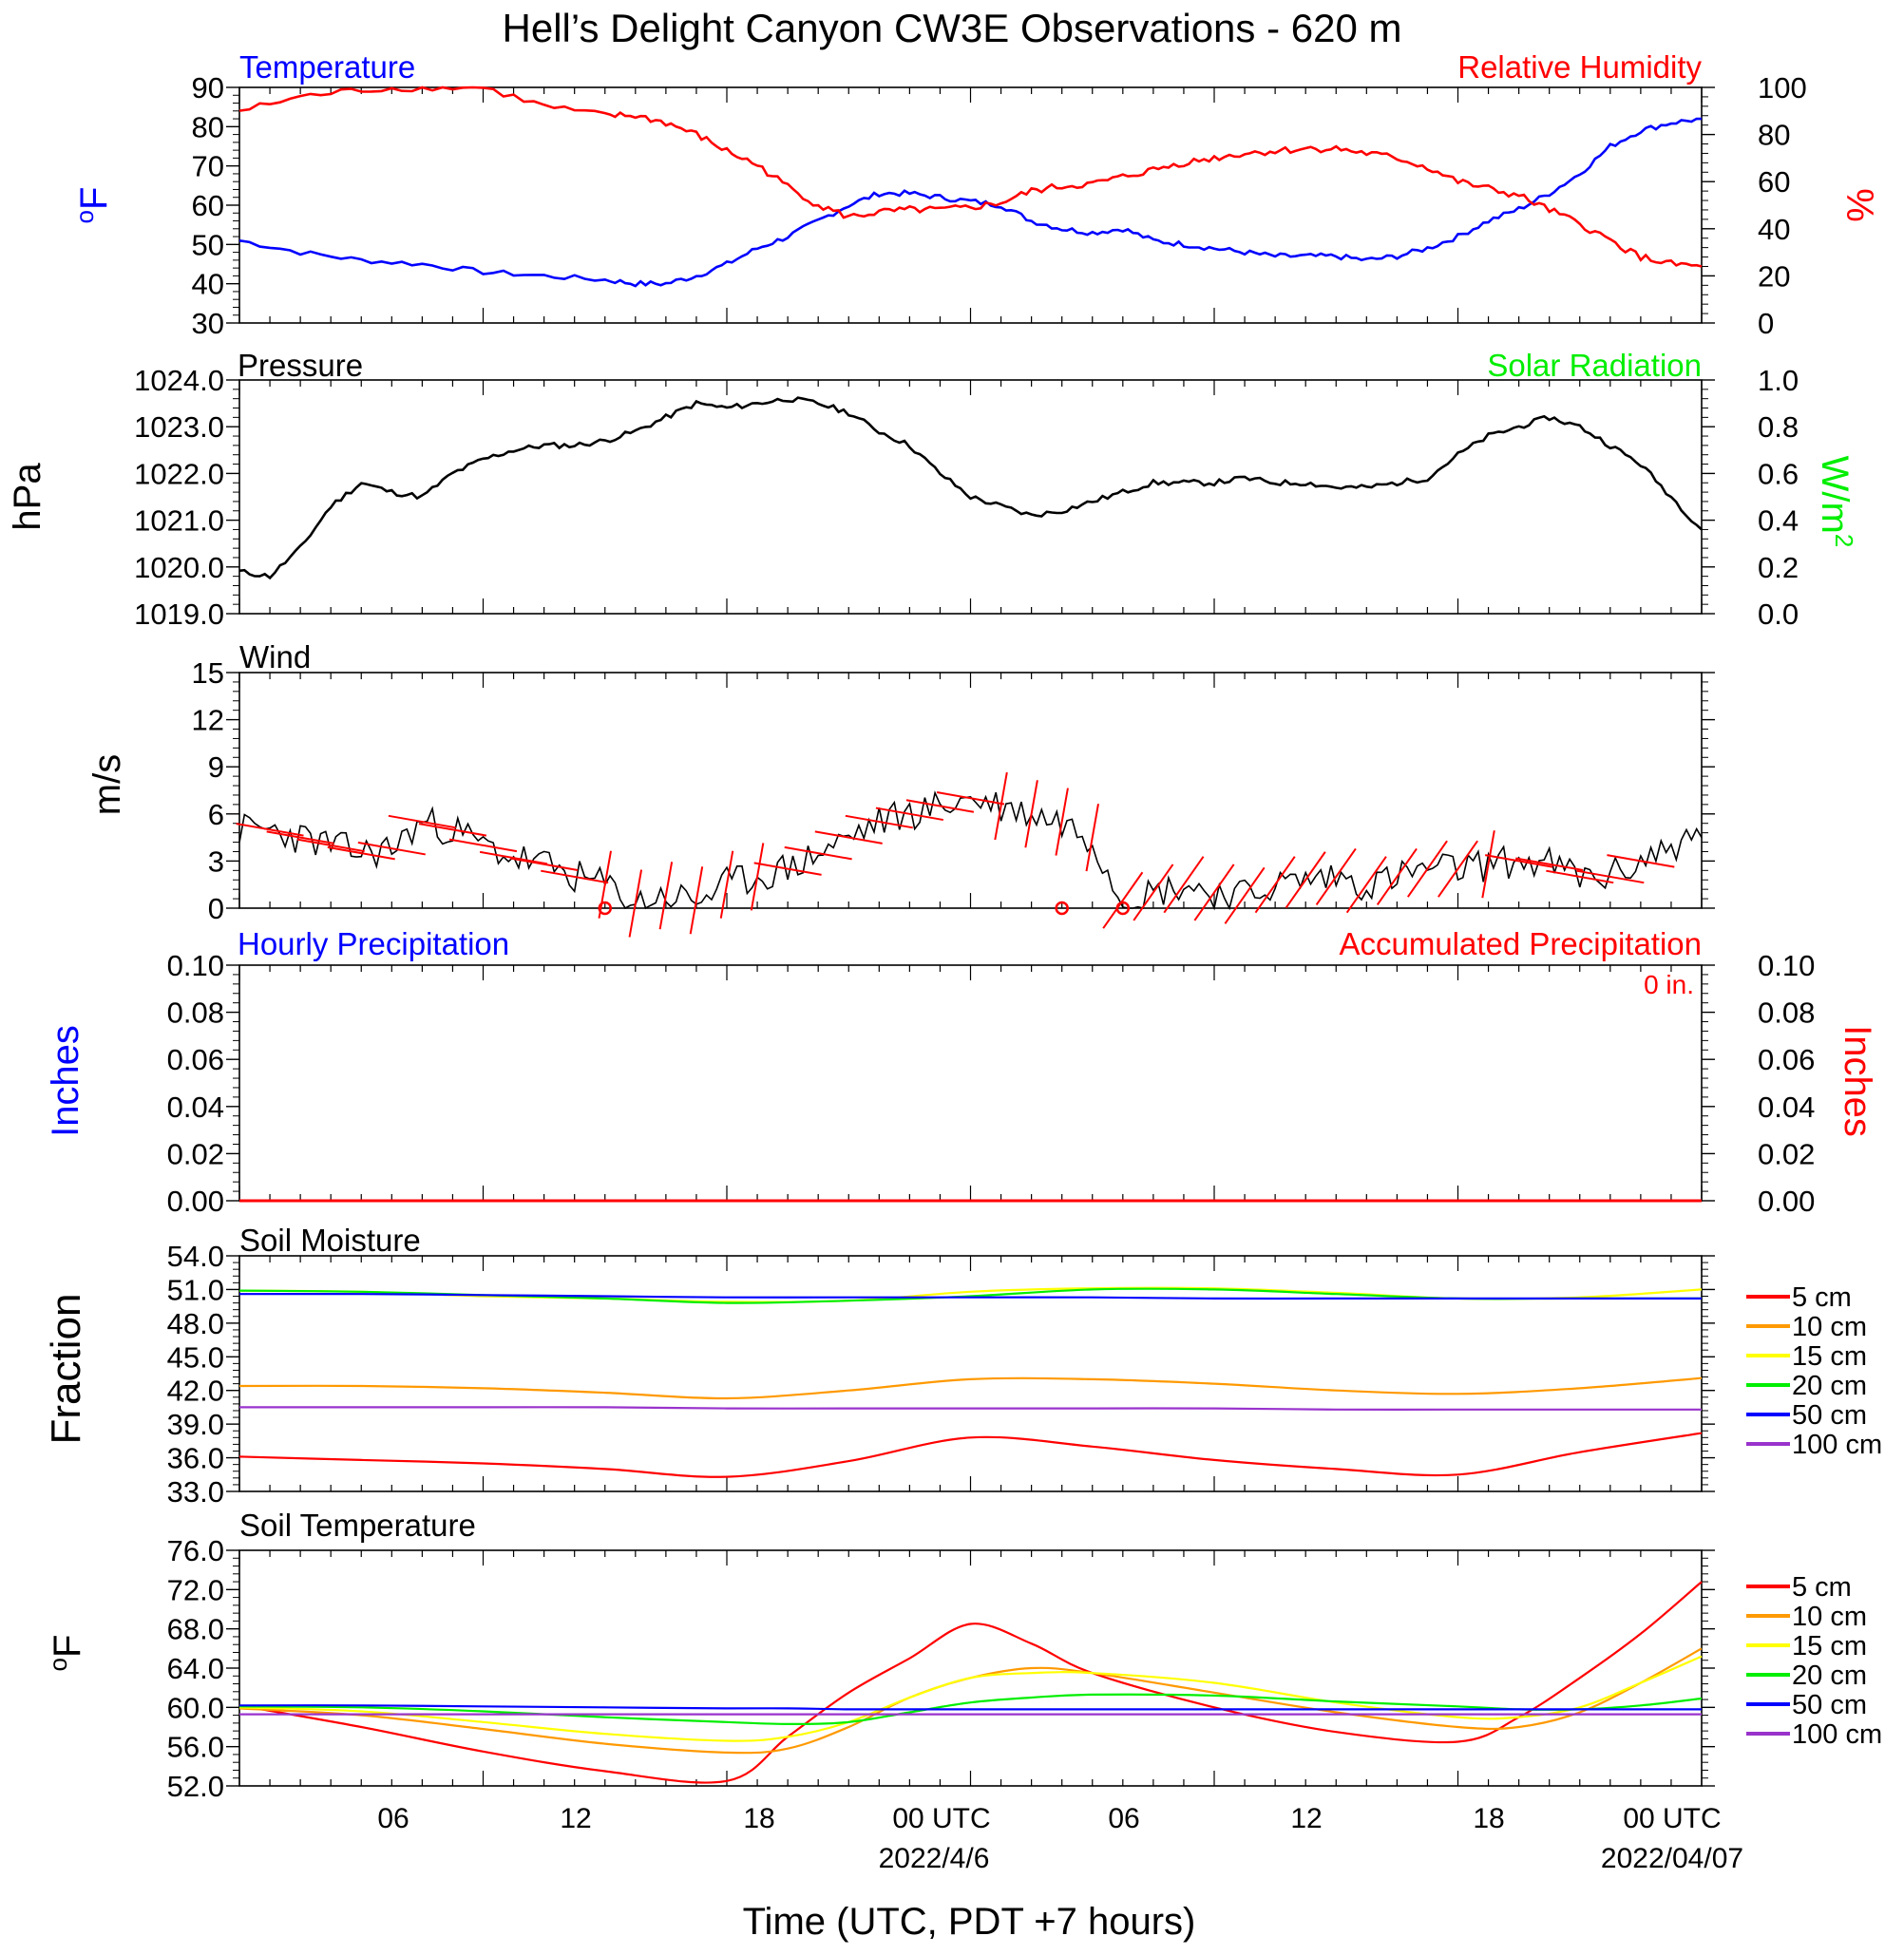  I want to click on y-tick-label-right: 0.4, so click(1779, 521).